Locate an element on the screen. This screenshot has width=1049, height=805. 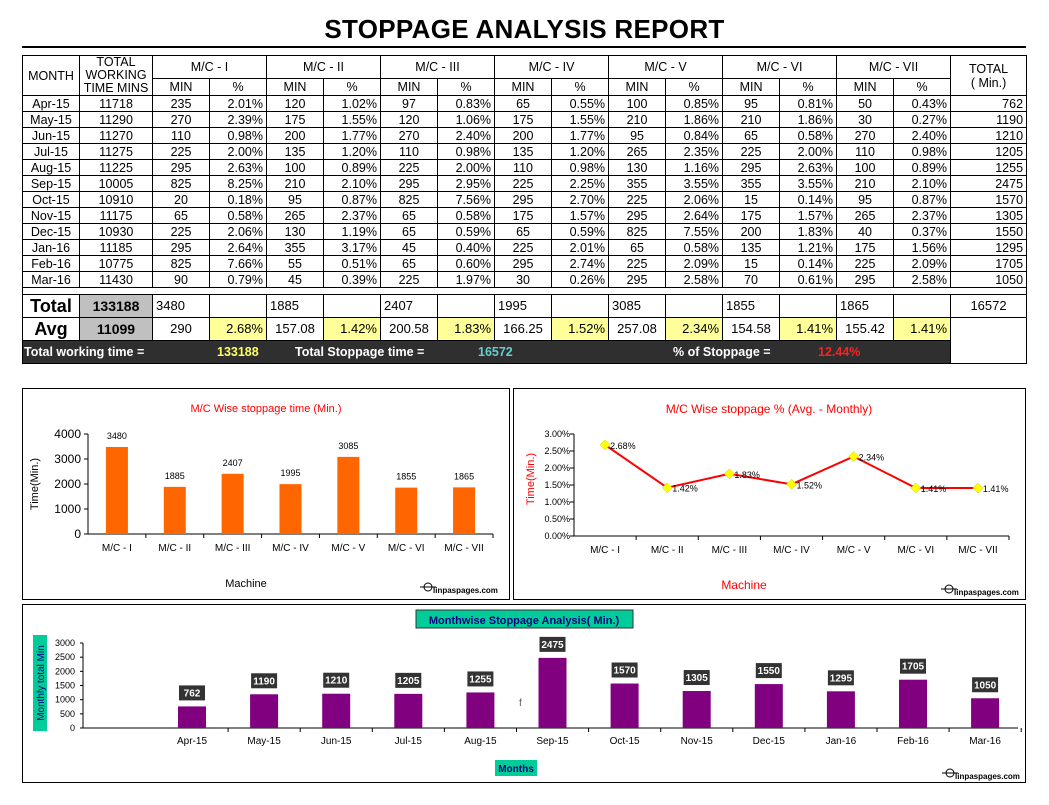
row-total-cell: 1205 is located at coordinates (989, 151).